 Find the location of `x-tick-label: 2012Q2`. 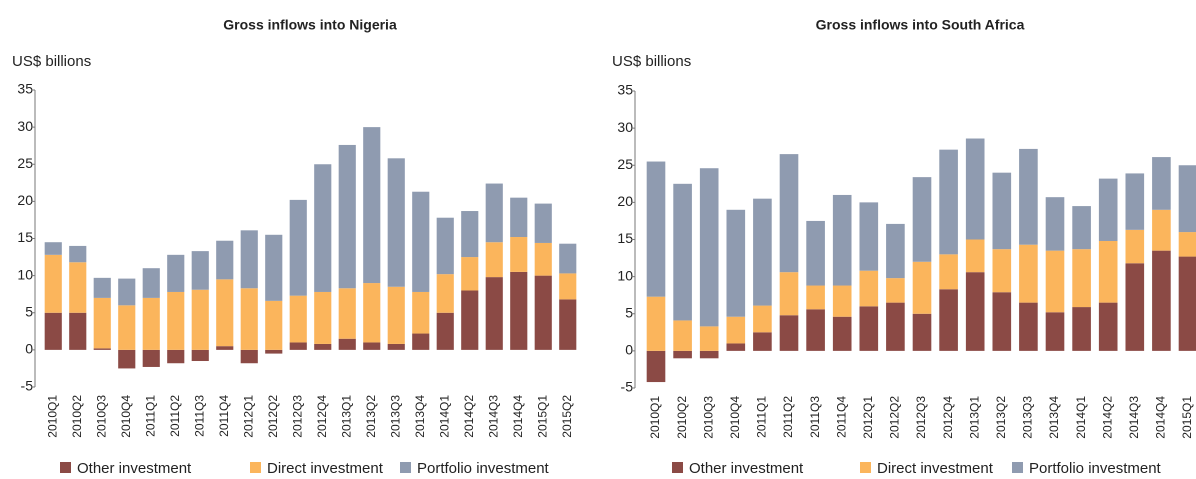

x-tick-label: 2012Q2 is located at coordinates (895, 417).